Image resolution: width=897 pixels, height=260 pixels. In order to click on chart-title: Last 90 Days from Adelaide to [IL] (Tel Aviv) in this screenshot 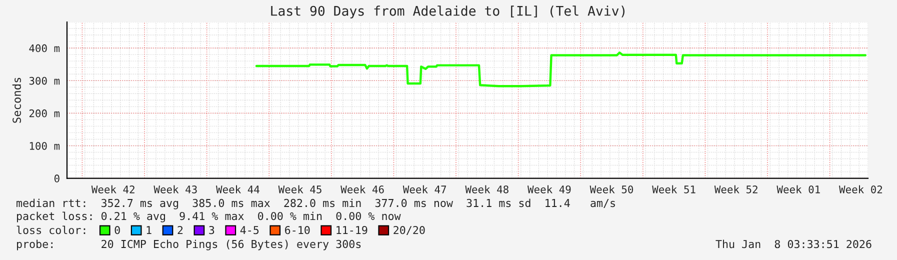, I will do `click(447, 12)`.